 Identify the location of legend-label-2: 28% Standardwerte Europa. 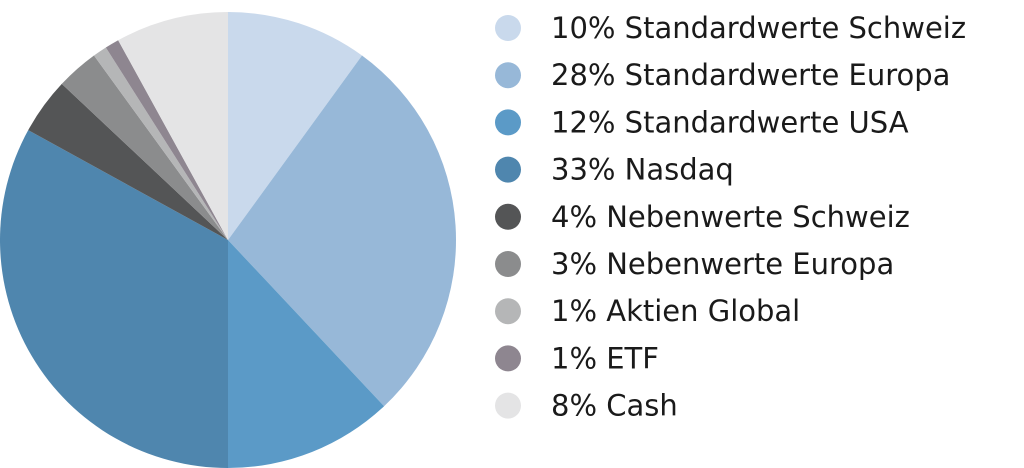
(750, 75).